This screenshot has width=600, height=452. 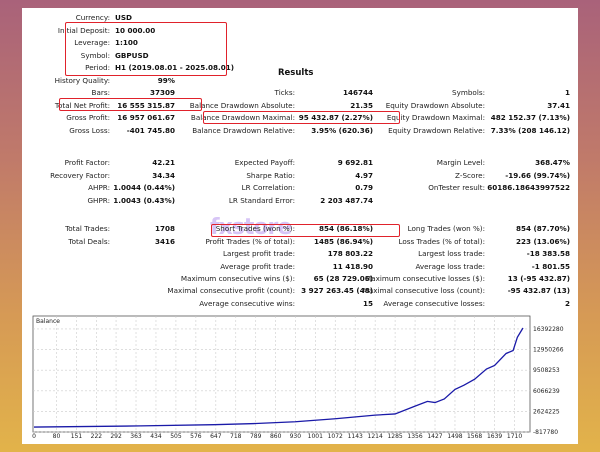 I want to click on col3-value: 223 (13.06%), so click(x=542, y=241).